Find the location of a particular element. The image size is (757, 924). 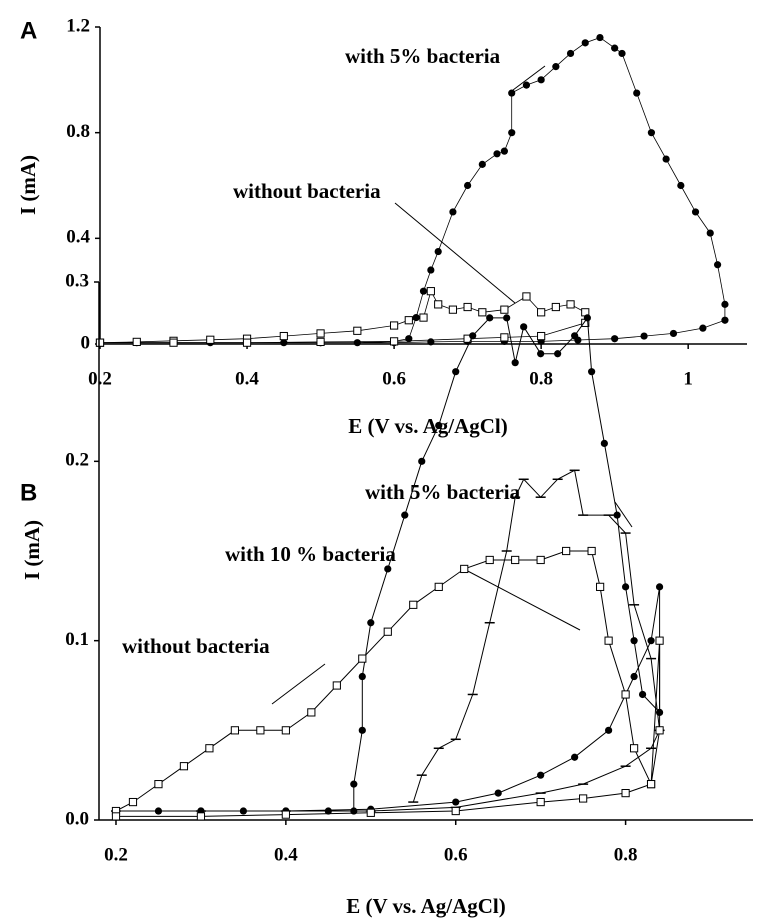

y-tick-label: 0.8 is located at coordinates (78, 131).